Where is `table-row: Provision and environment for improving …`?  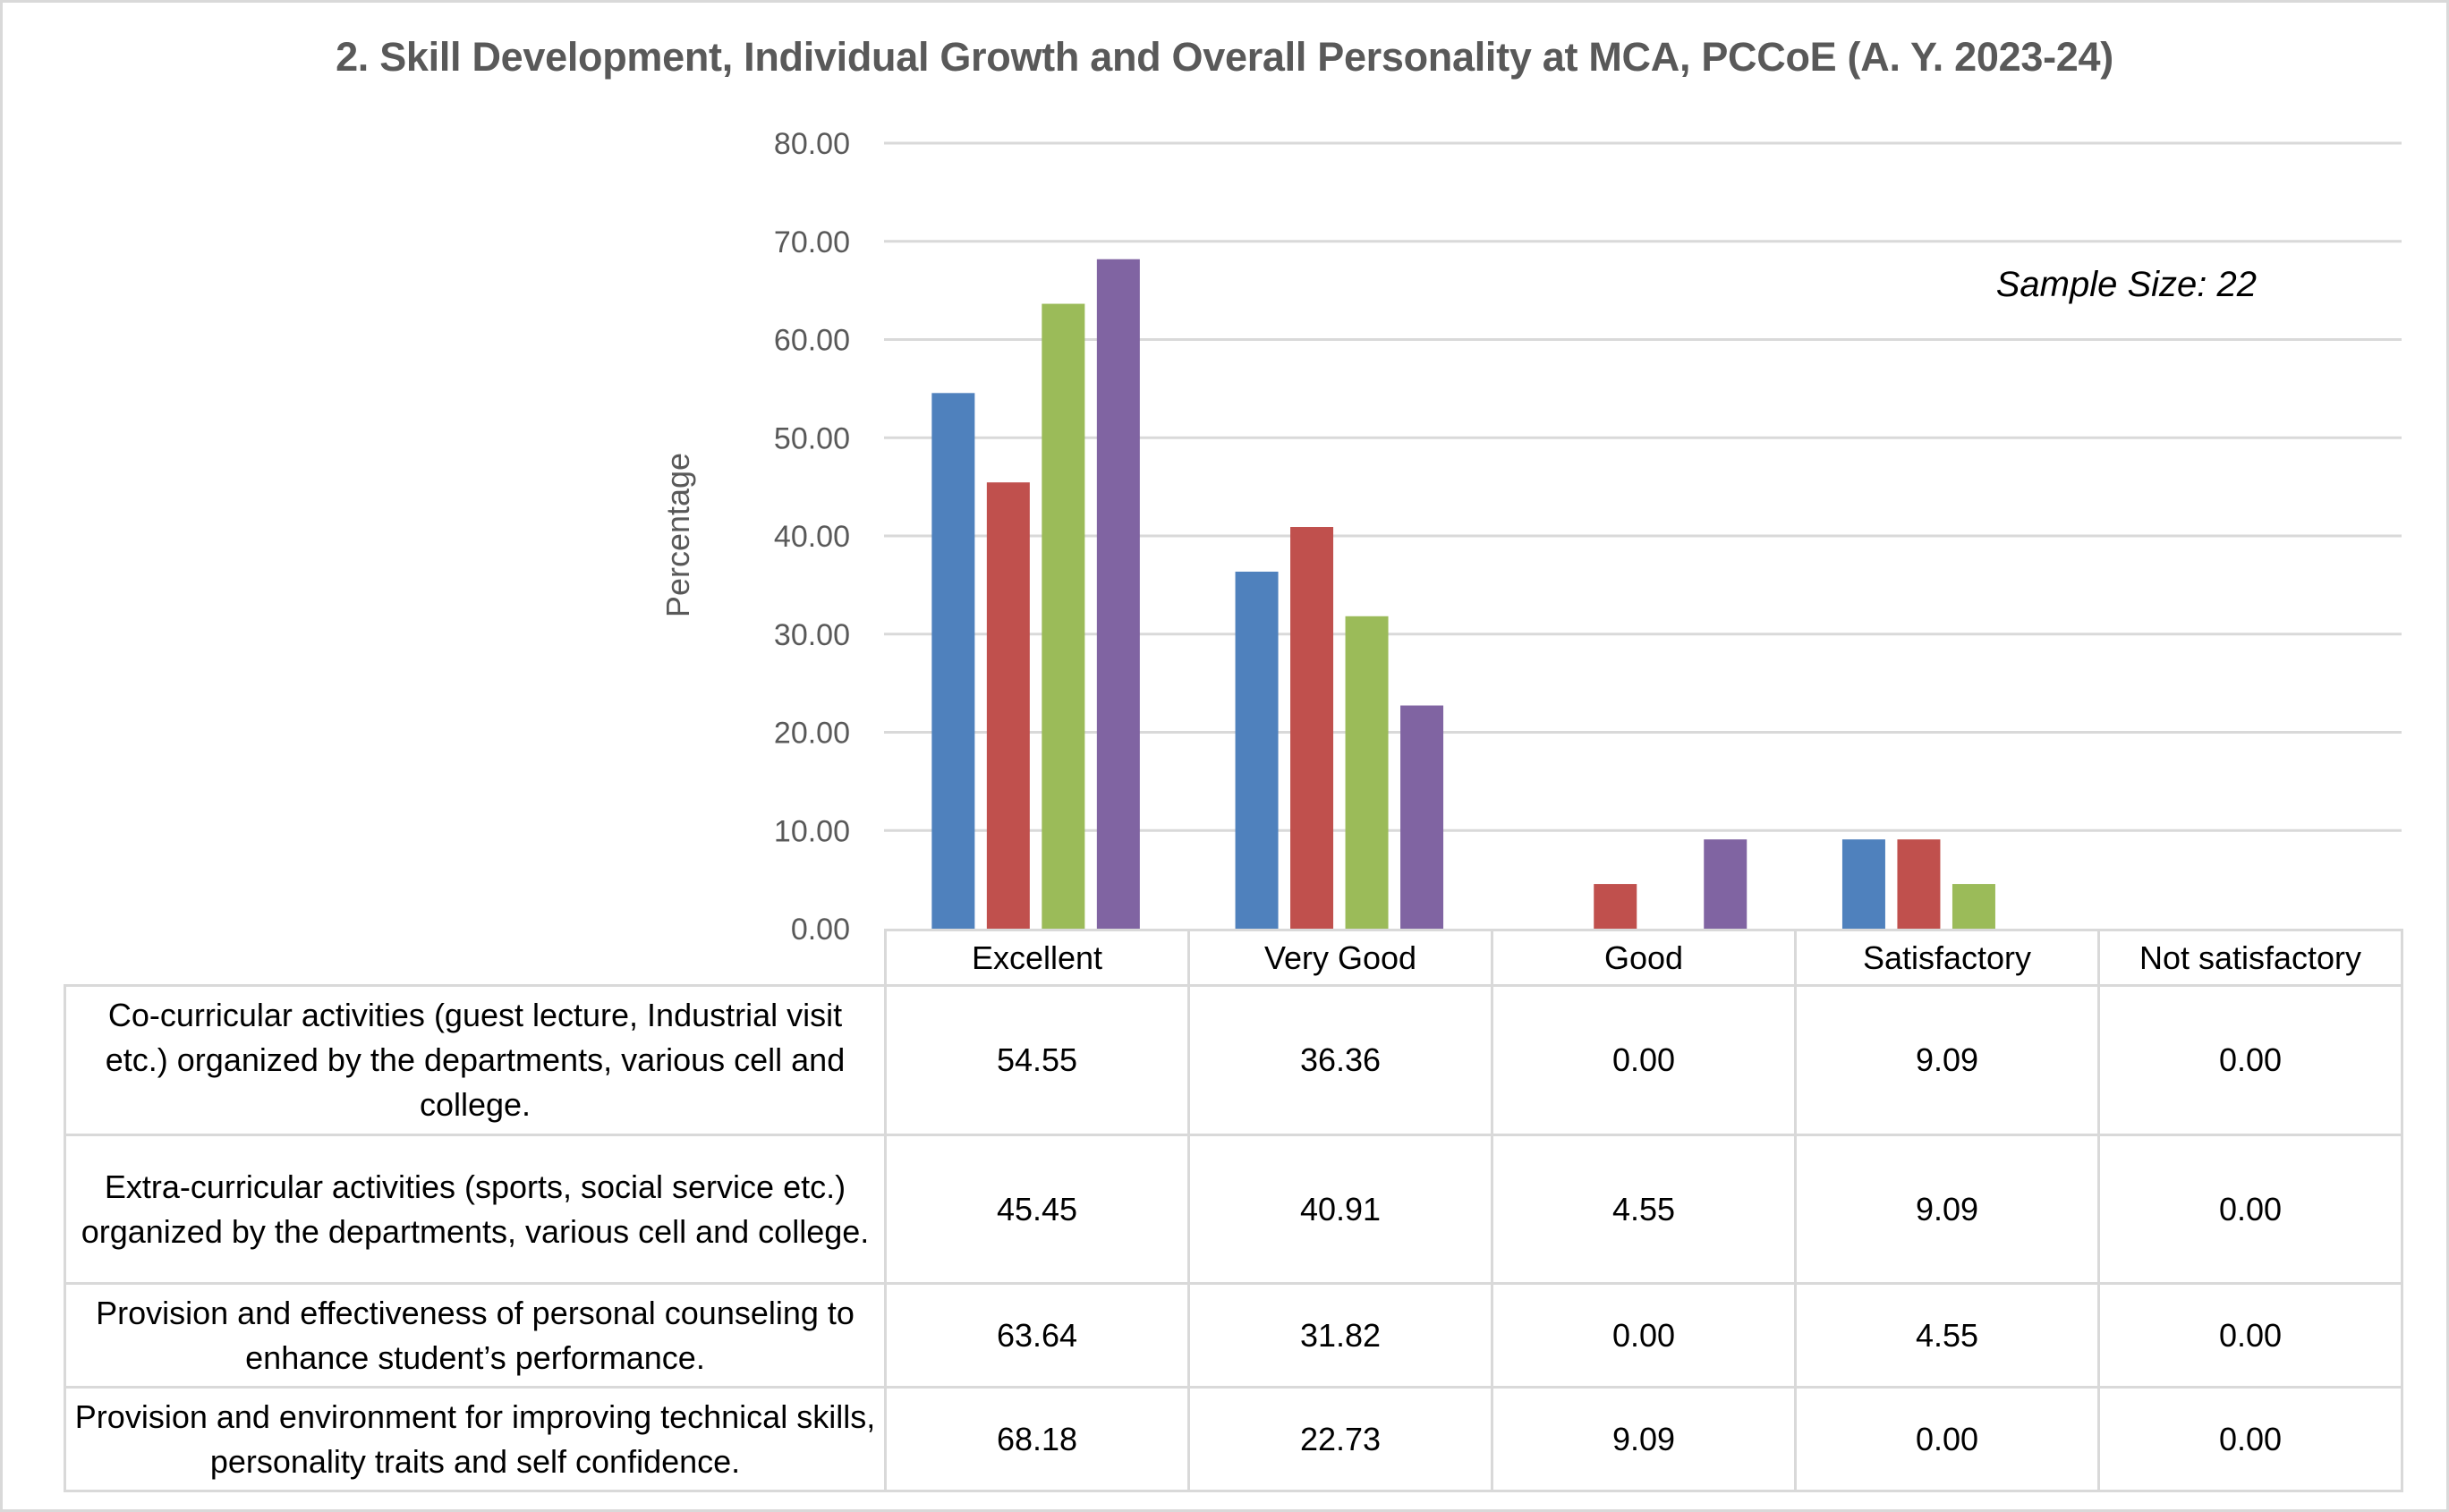
table-row: Provision and environment for improving … is located at coordinates (1233, 1439).